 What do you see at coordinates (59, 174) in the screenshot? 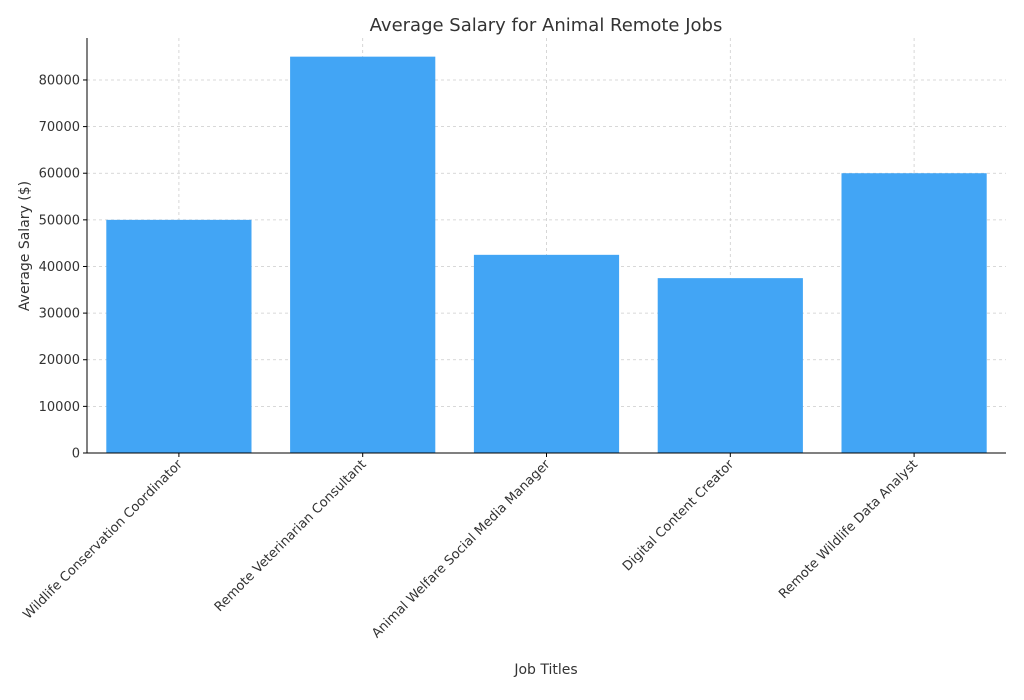
I see `y-tick-label-7: 60000` at bounding box center [59, 174].